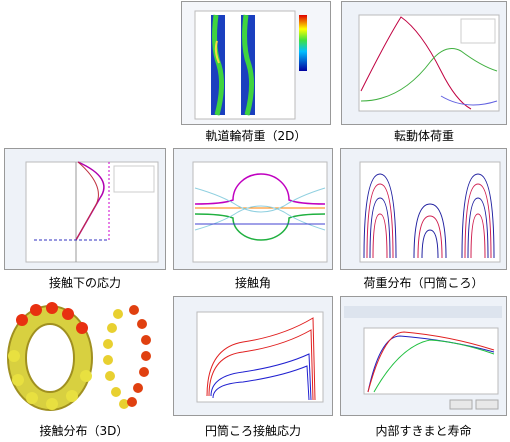 This screenshot has width=510, height=442. I want to click on caption: 円筒ころ接触応力, so click(252, 431).